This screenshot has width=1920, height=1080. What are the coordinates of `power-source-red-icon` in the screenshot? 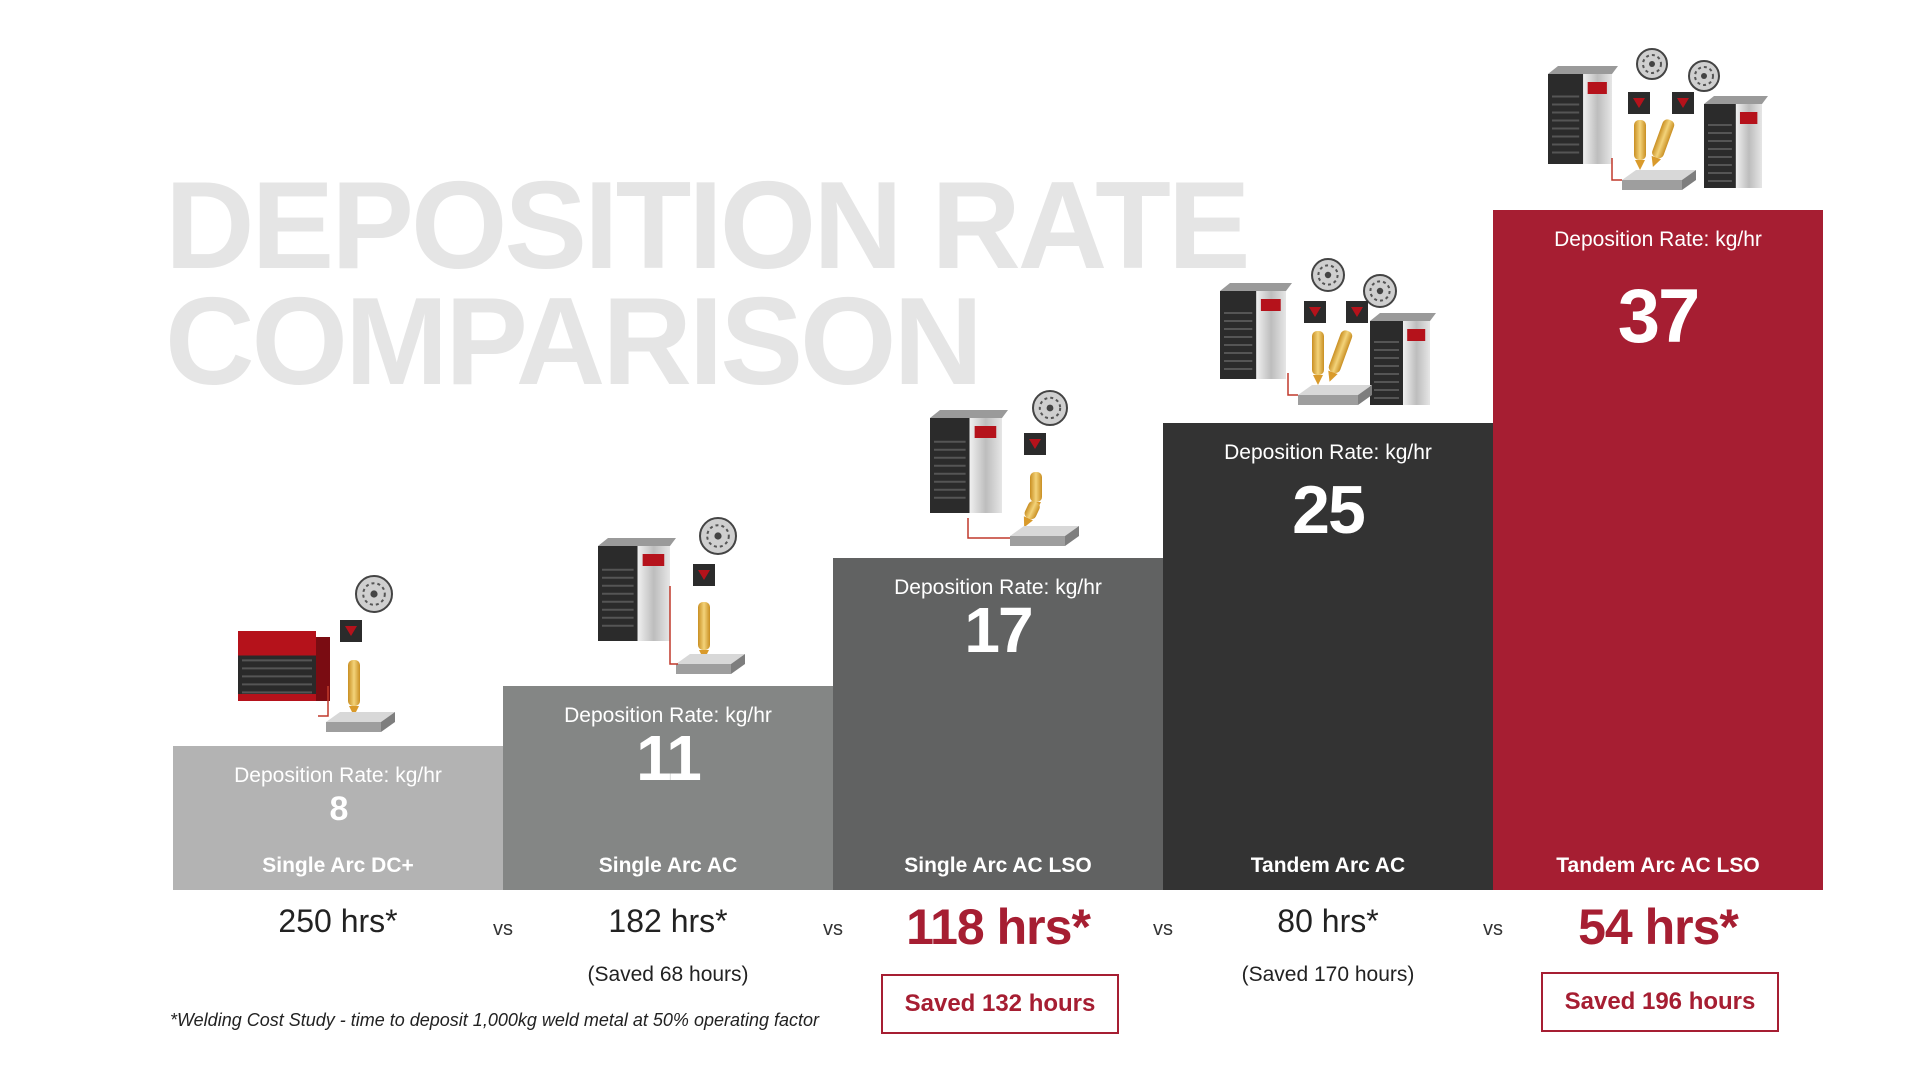 It's located at (284, 666).